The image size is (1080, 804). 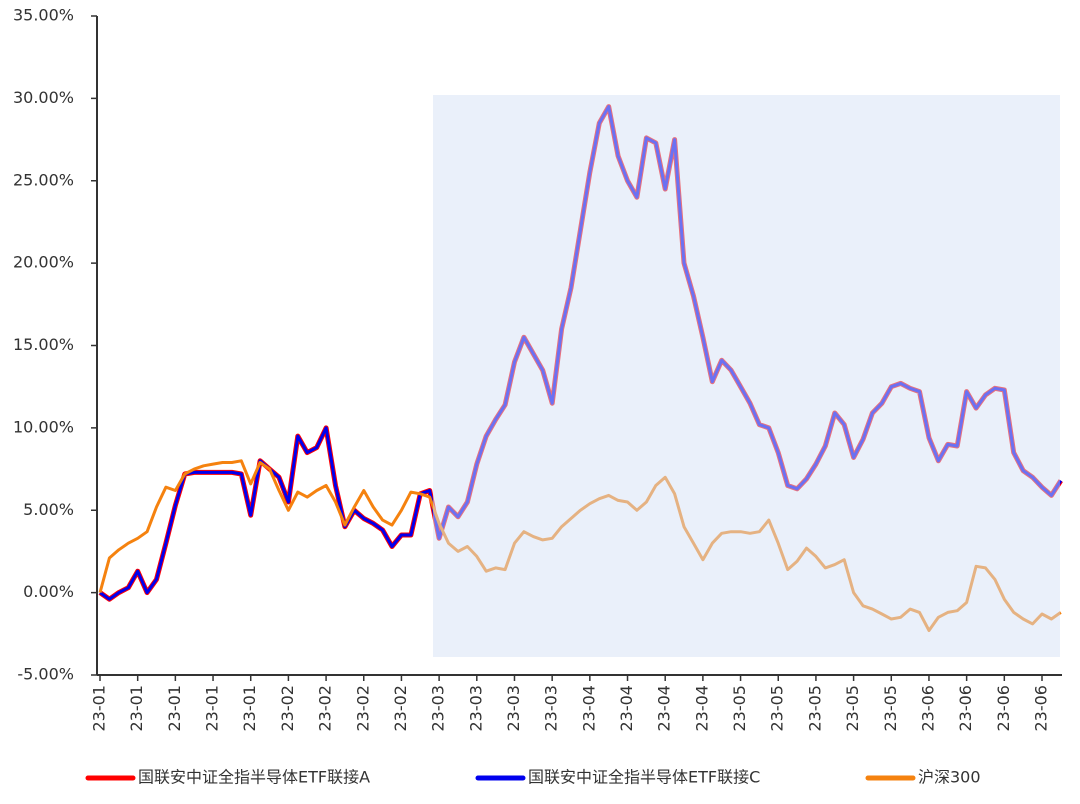 I want to click on y-tick-label: 10.00%, so click(x=43, y=426).